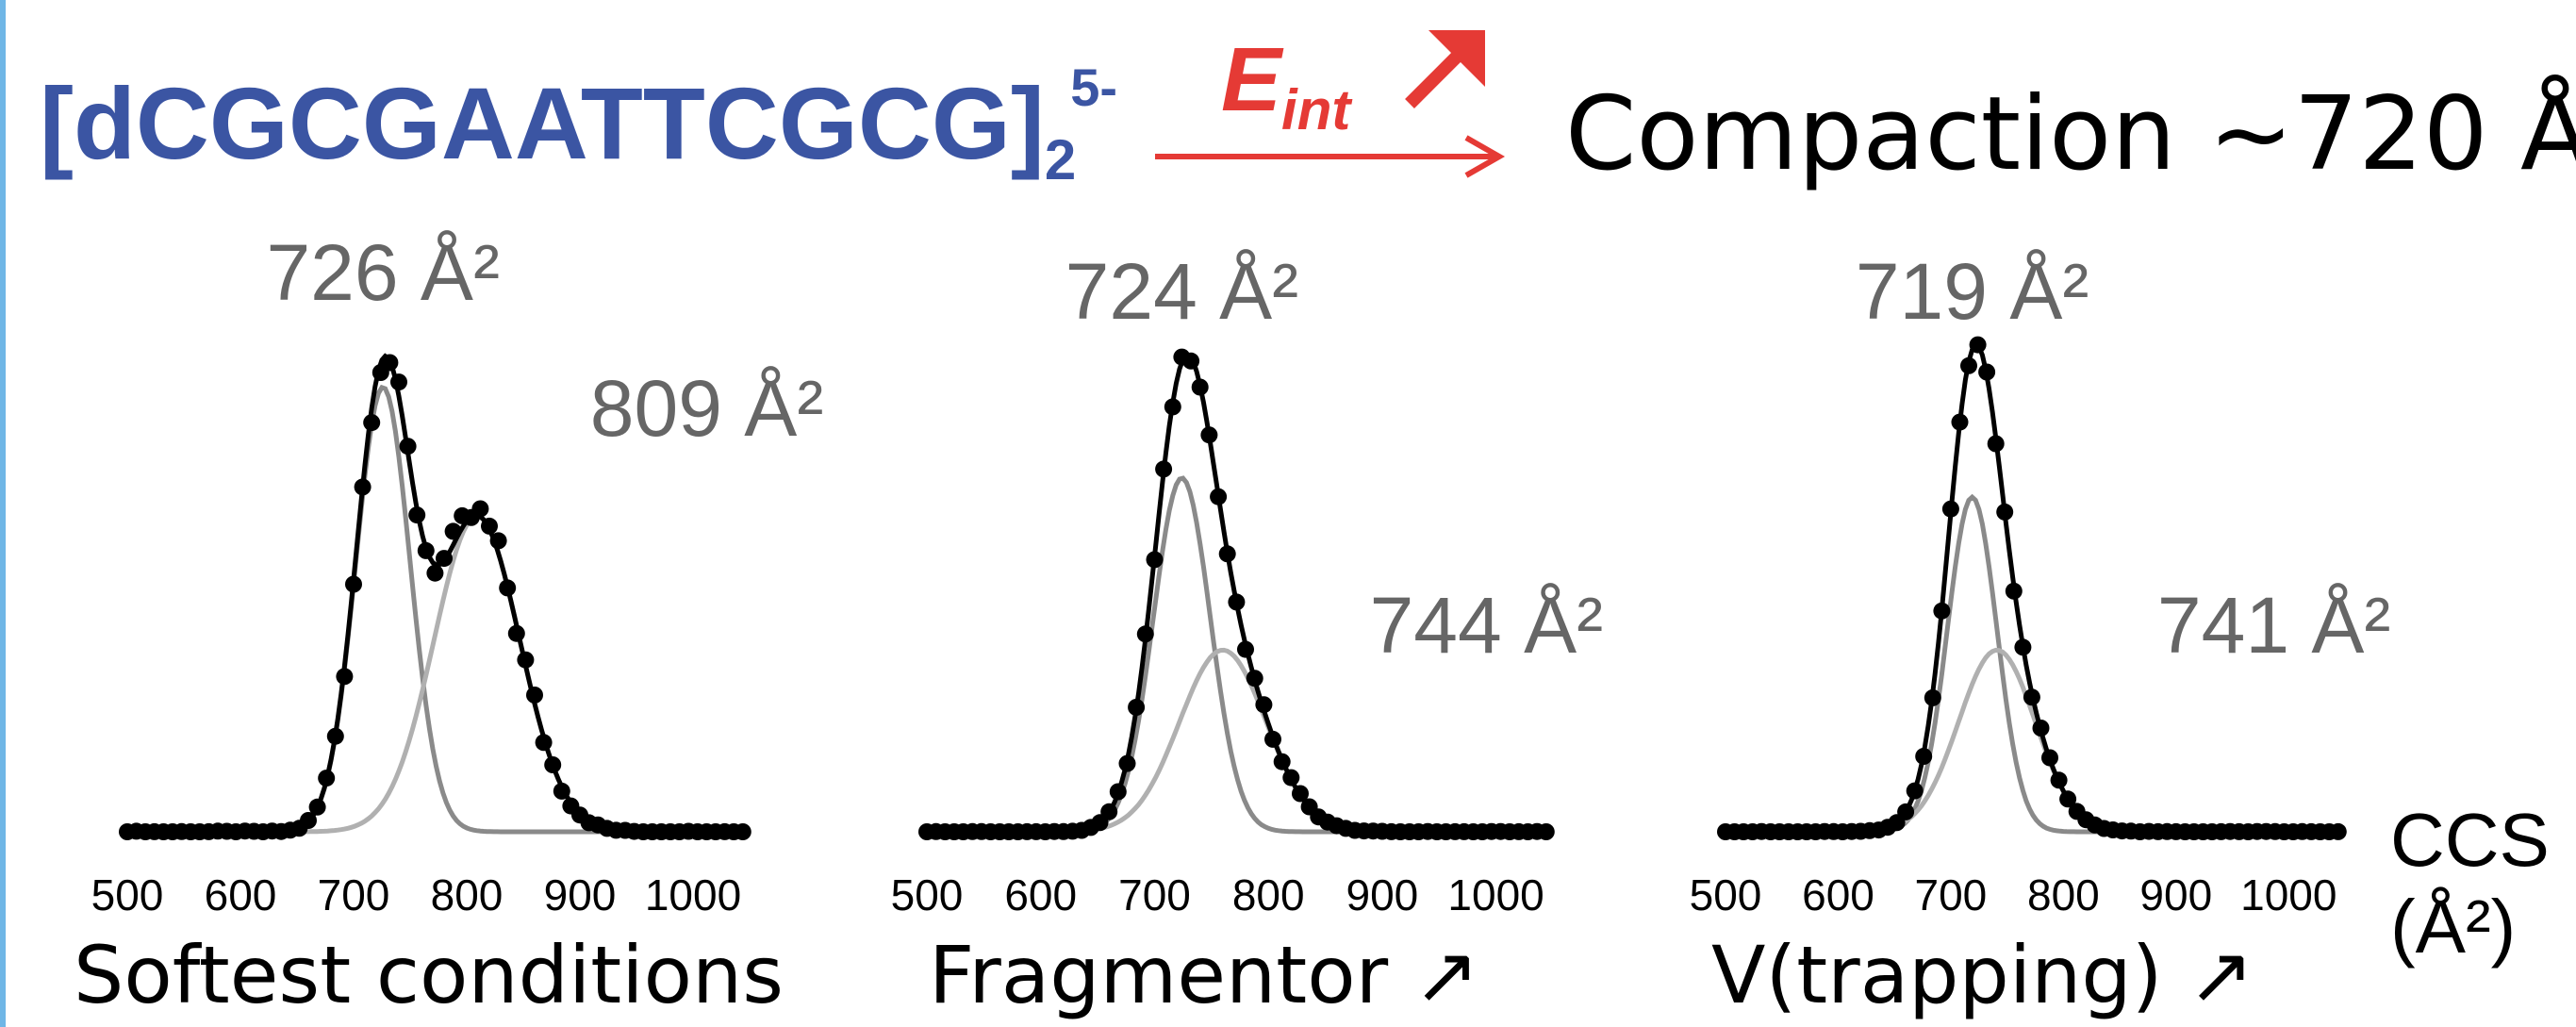  I want to click on peak-ccs-label: 724 Å², so click(1182, 291).